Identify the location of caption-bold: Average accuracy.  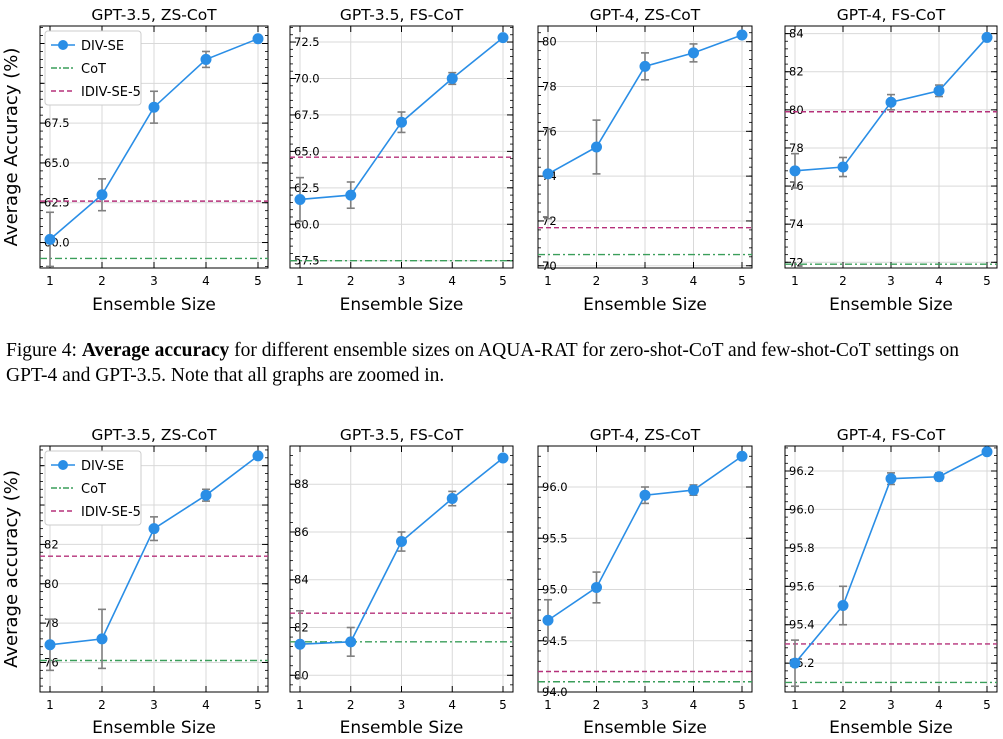
(155, 350).